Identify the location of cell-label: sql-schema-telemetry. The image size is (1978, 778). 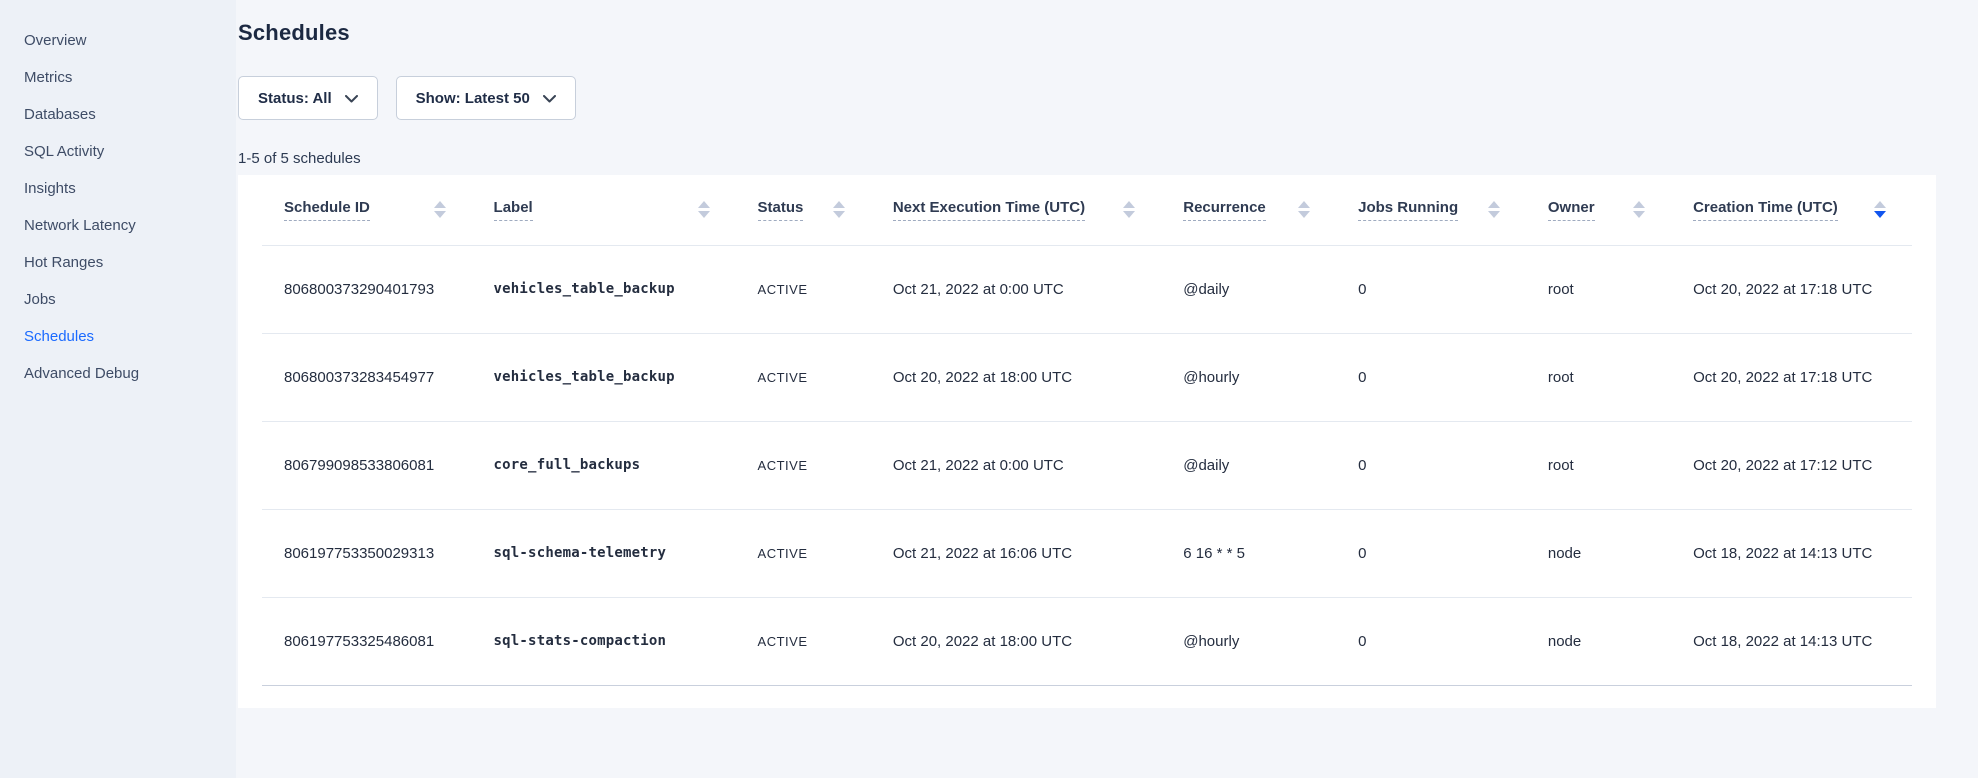
(603, 553).